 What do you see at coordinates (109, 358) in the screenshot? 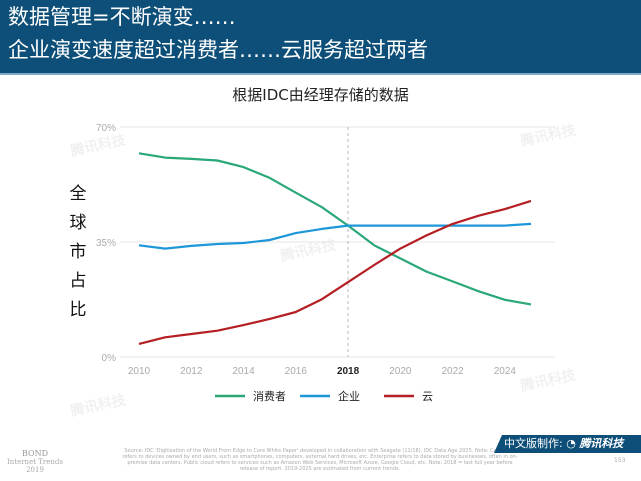
I see `y-tick-label: 0%` at bounding box center [109, 358].